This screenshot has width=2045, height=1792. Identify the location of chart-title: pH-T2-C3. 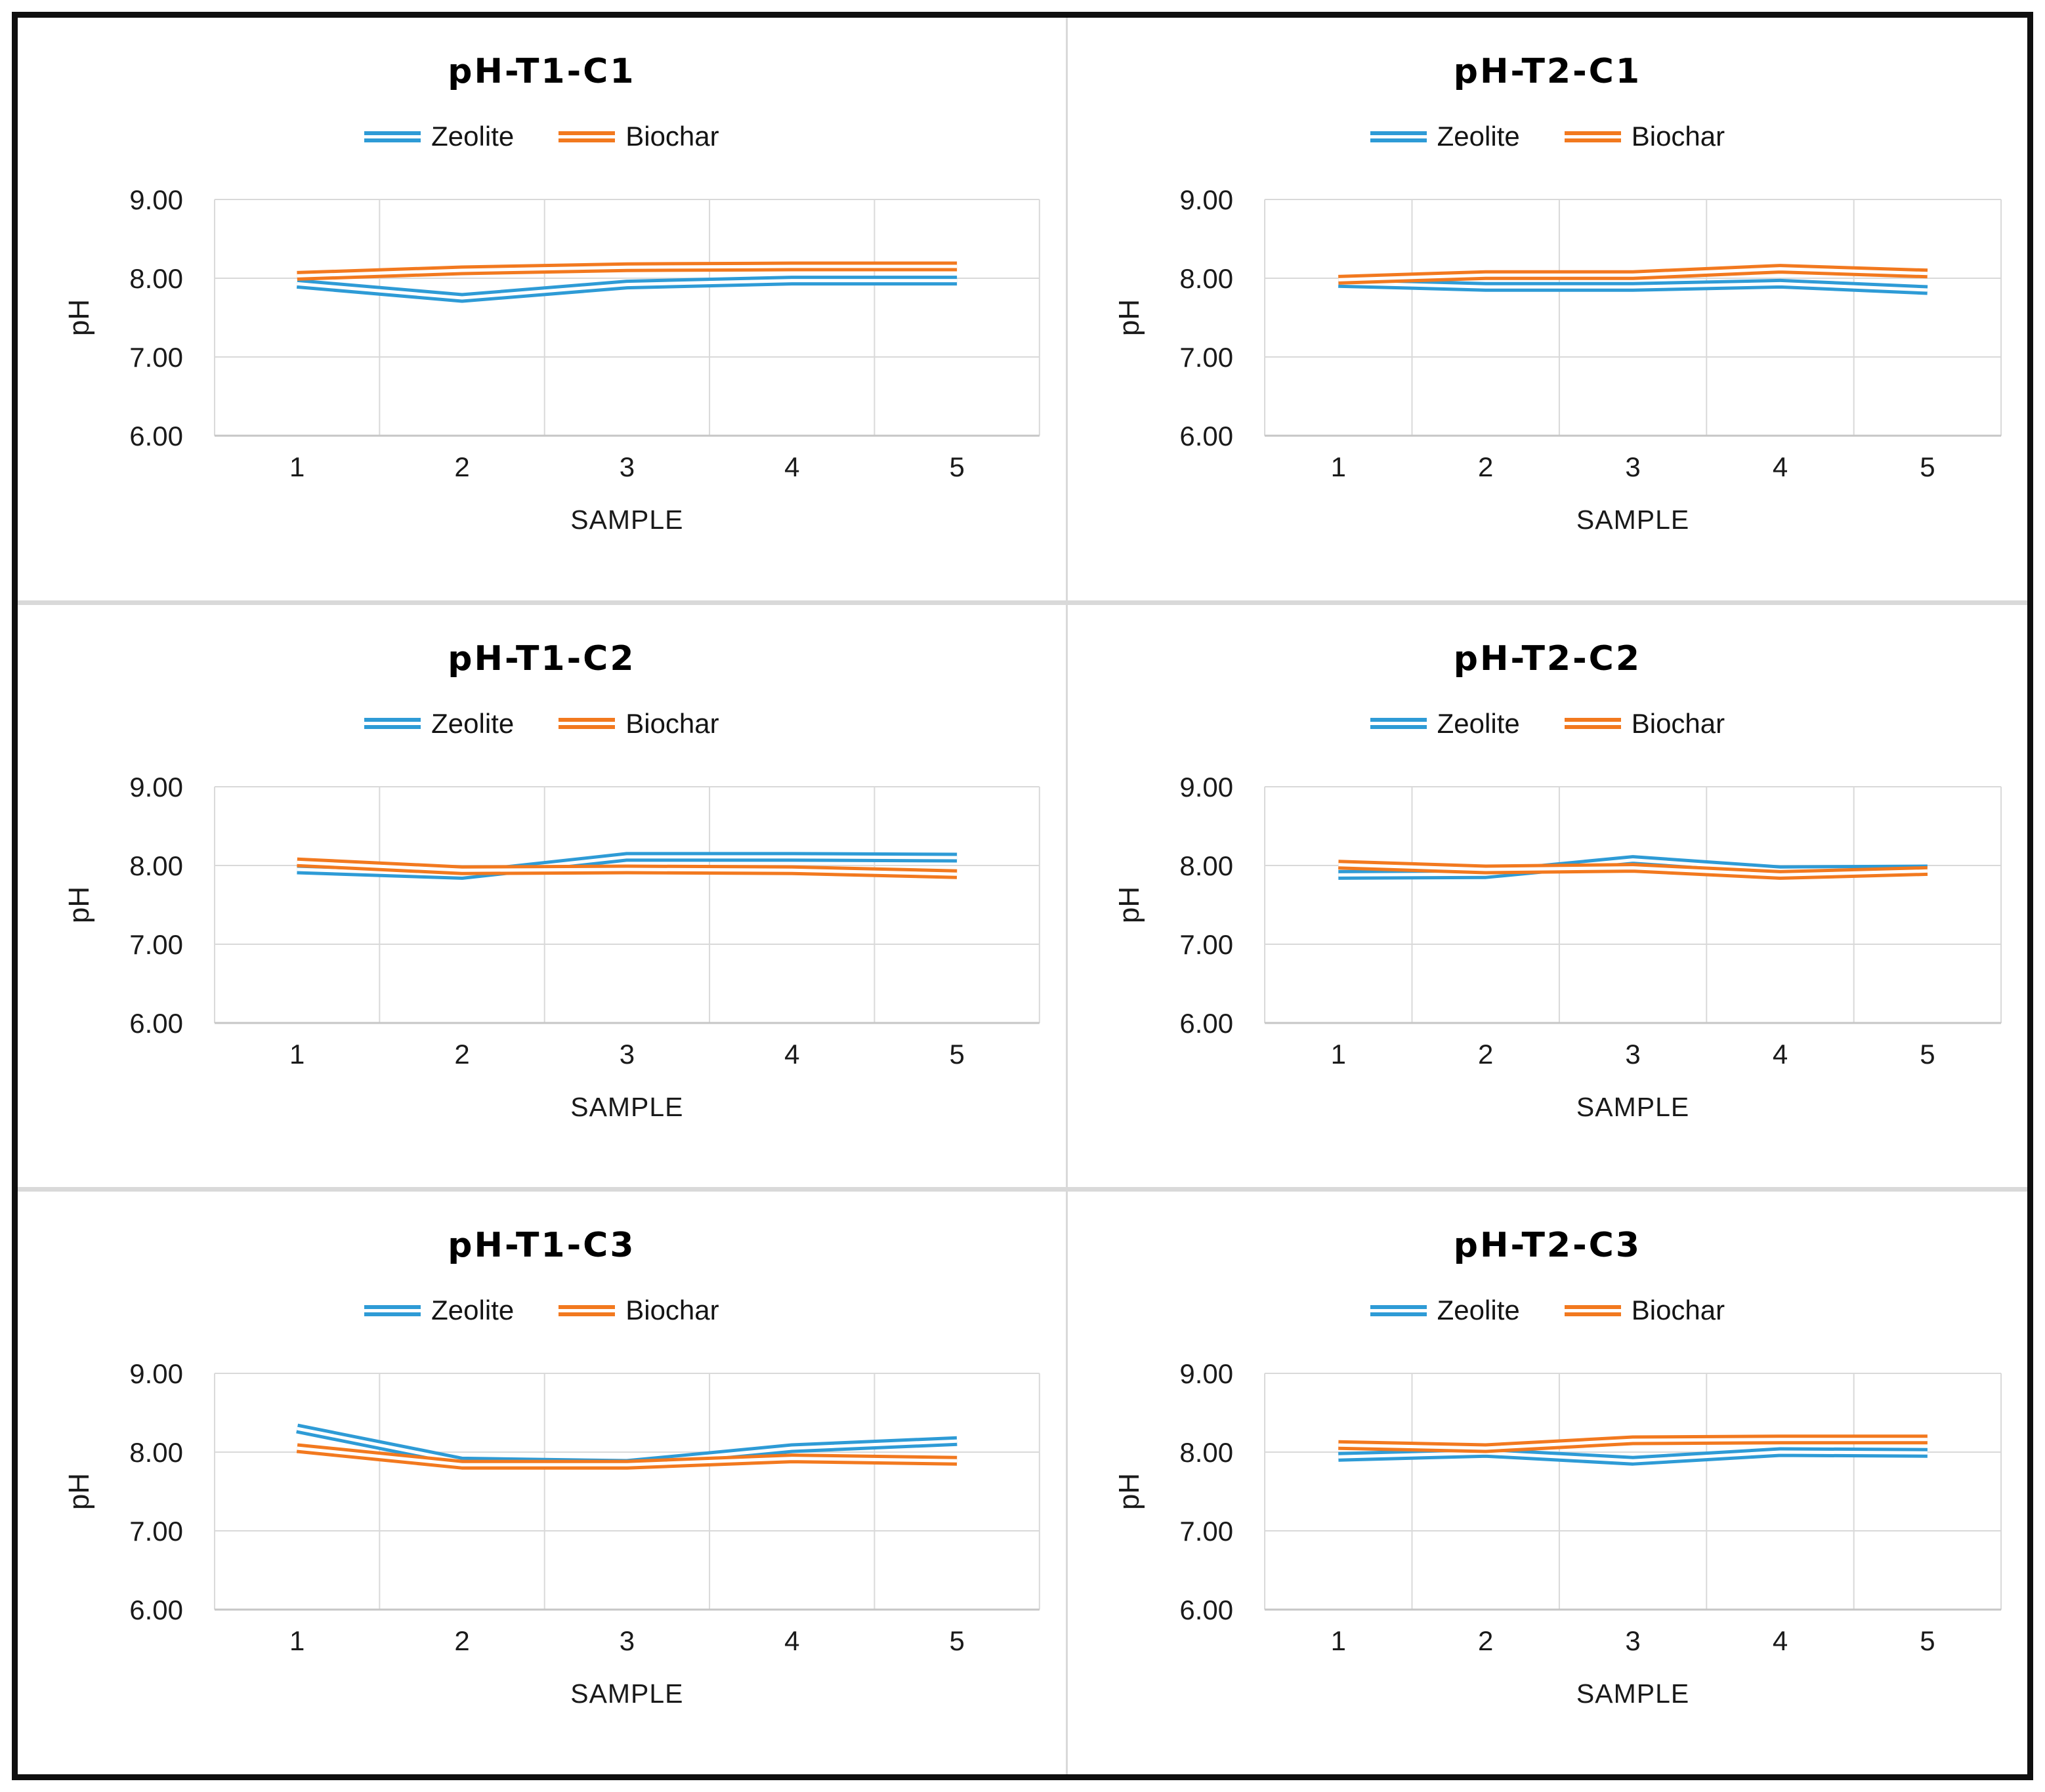
(1547, 1246).